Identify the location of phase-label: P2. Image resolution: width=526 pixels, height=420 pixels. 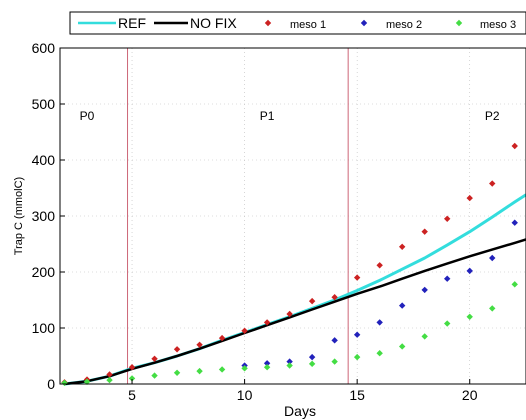
(492, 116).